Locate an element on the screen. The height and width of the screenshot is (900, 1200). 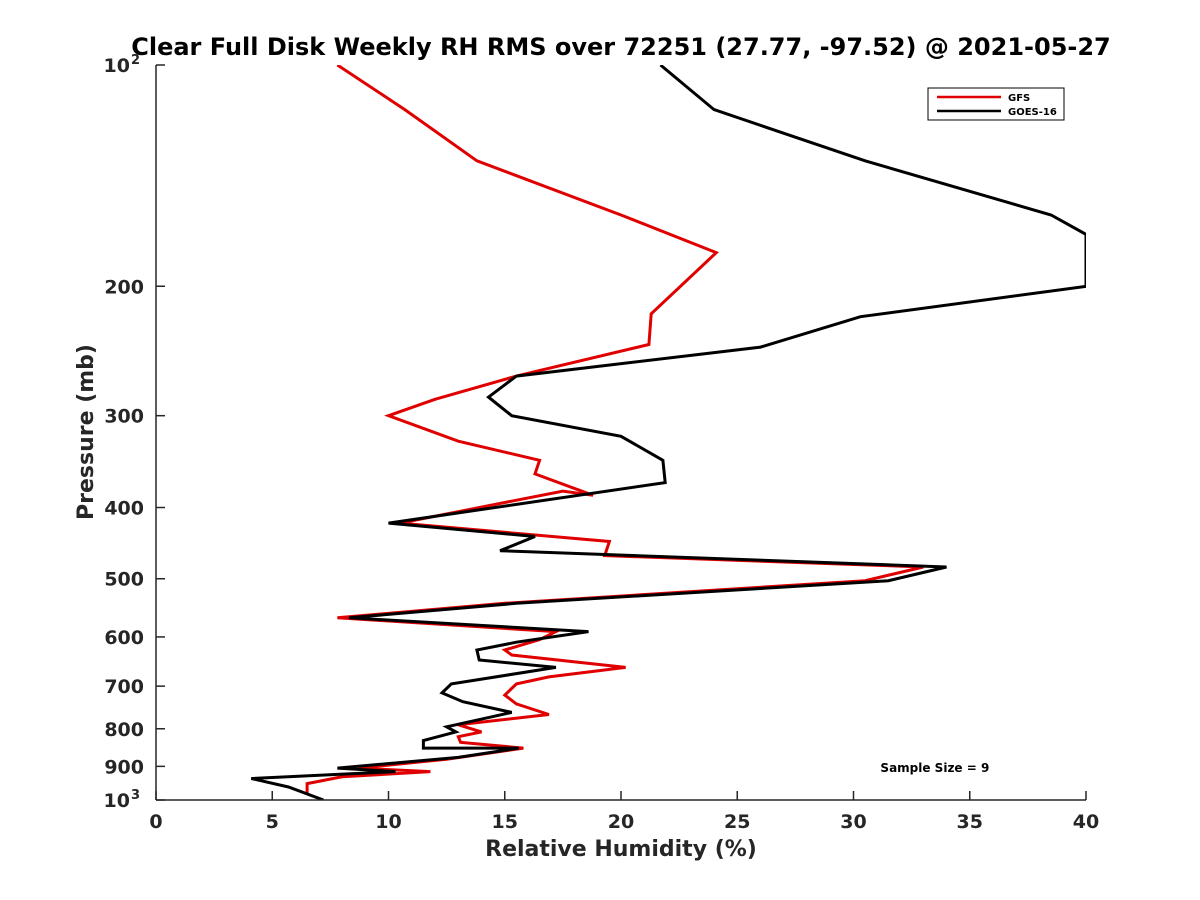
x-tick-label: 5 is located at coordinates (272, 822).